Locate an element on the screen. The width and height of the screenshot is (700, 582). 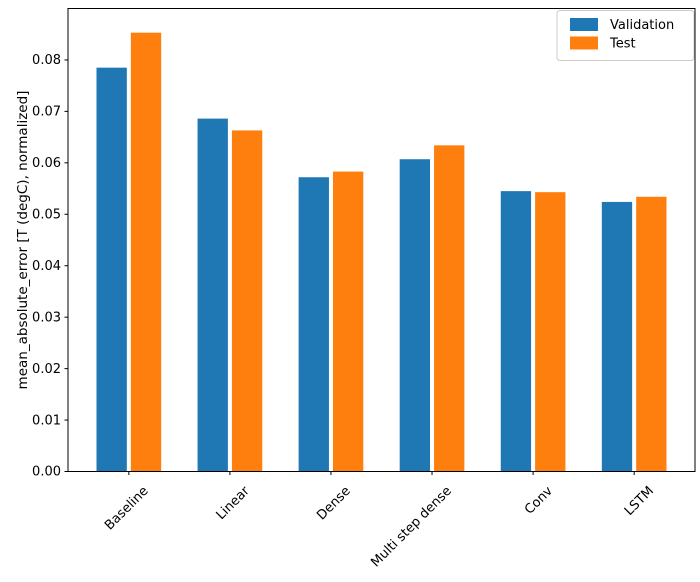
x-tick-label: Dense is located at coordinates (334, 504).